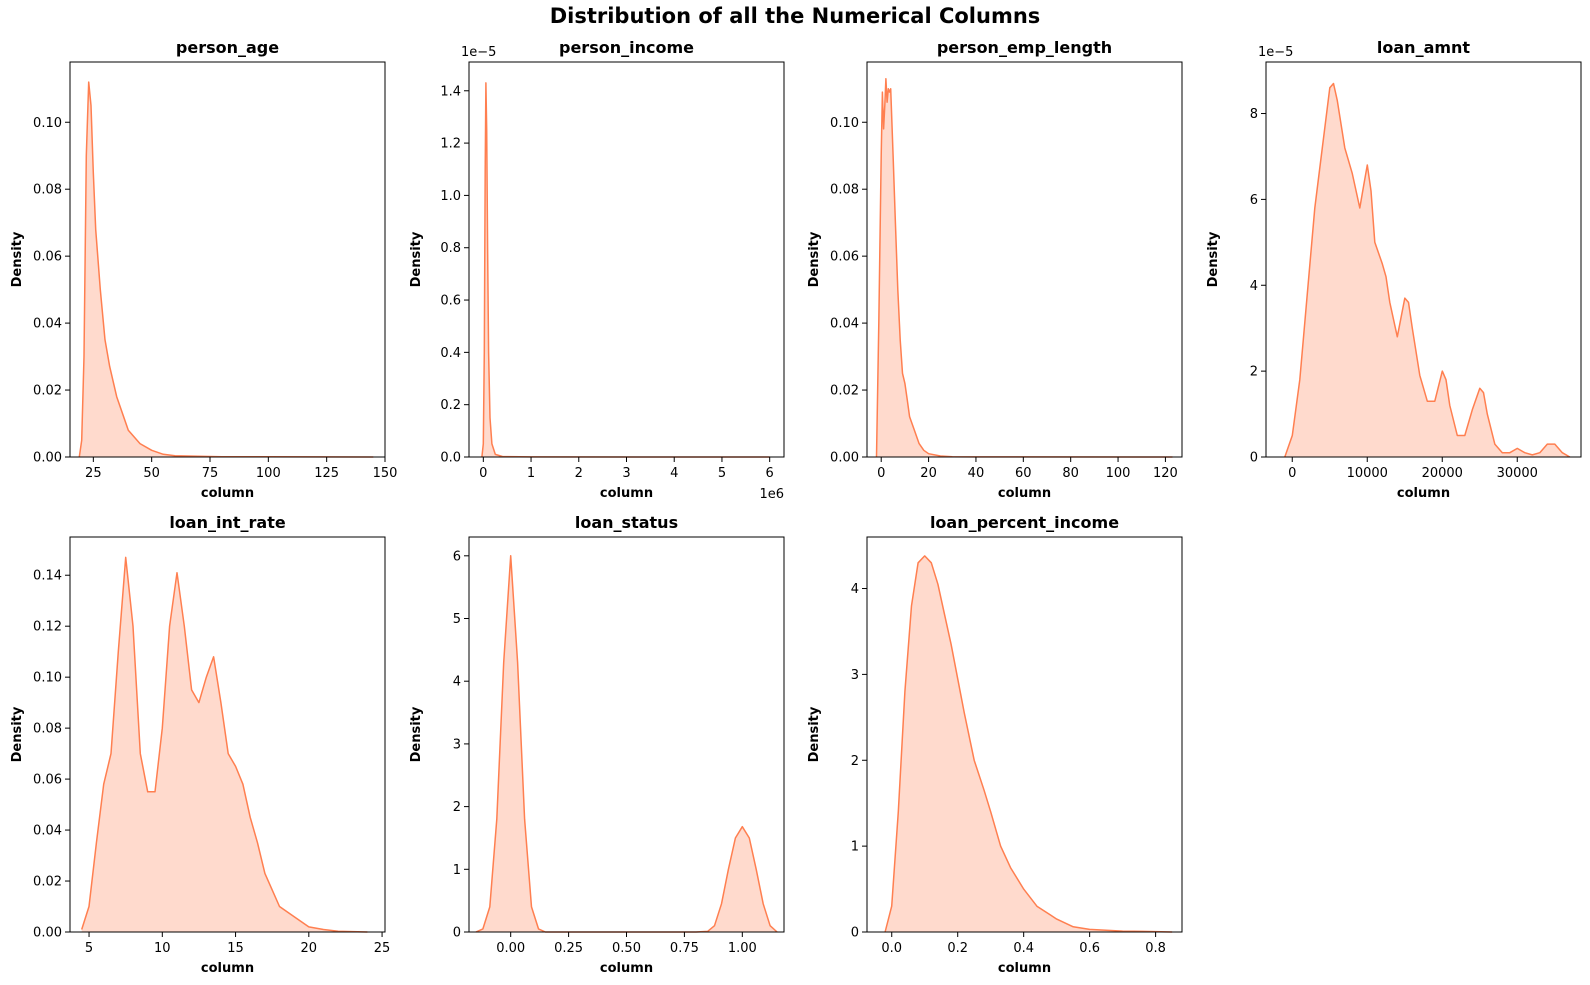  I want to click on x-tick-label: 20, so click(309, 948).